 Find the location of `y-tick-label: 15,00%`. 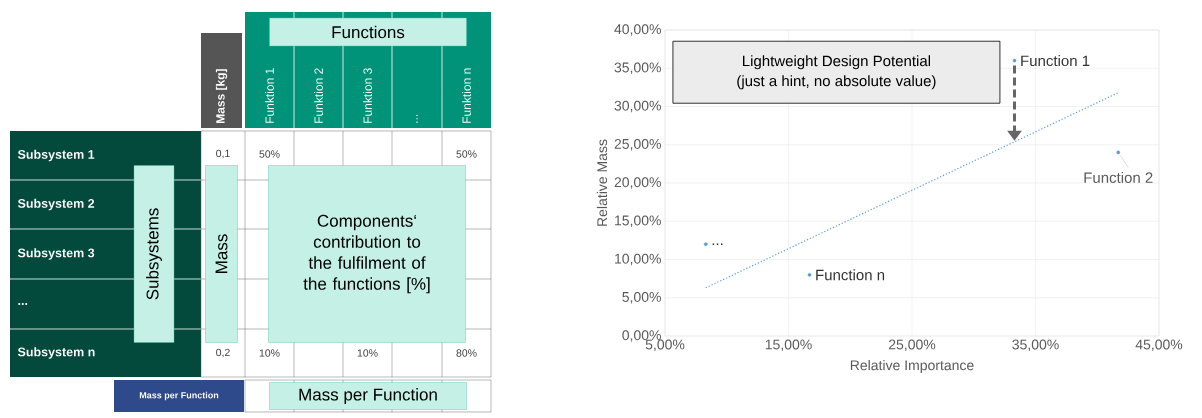

y-tick-label: 15,00% is located at coordinates (638, 221).